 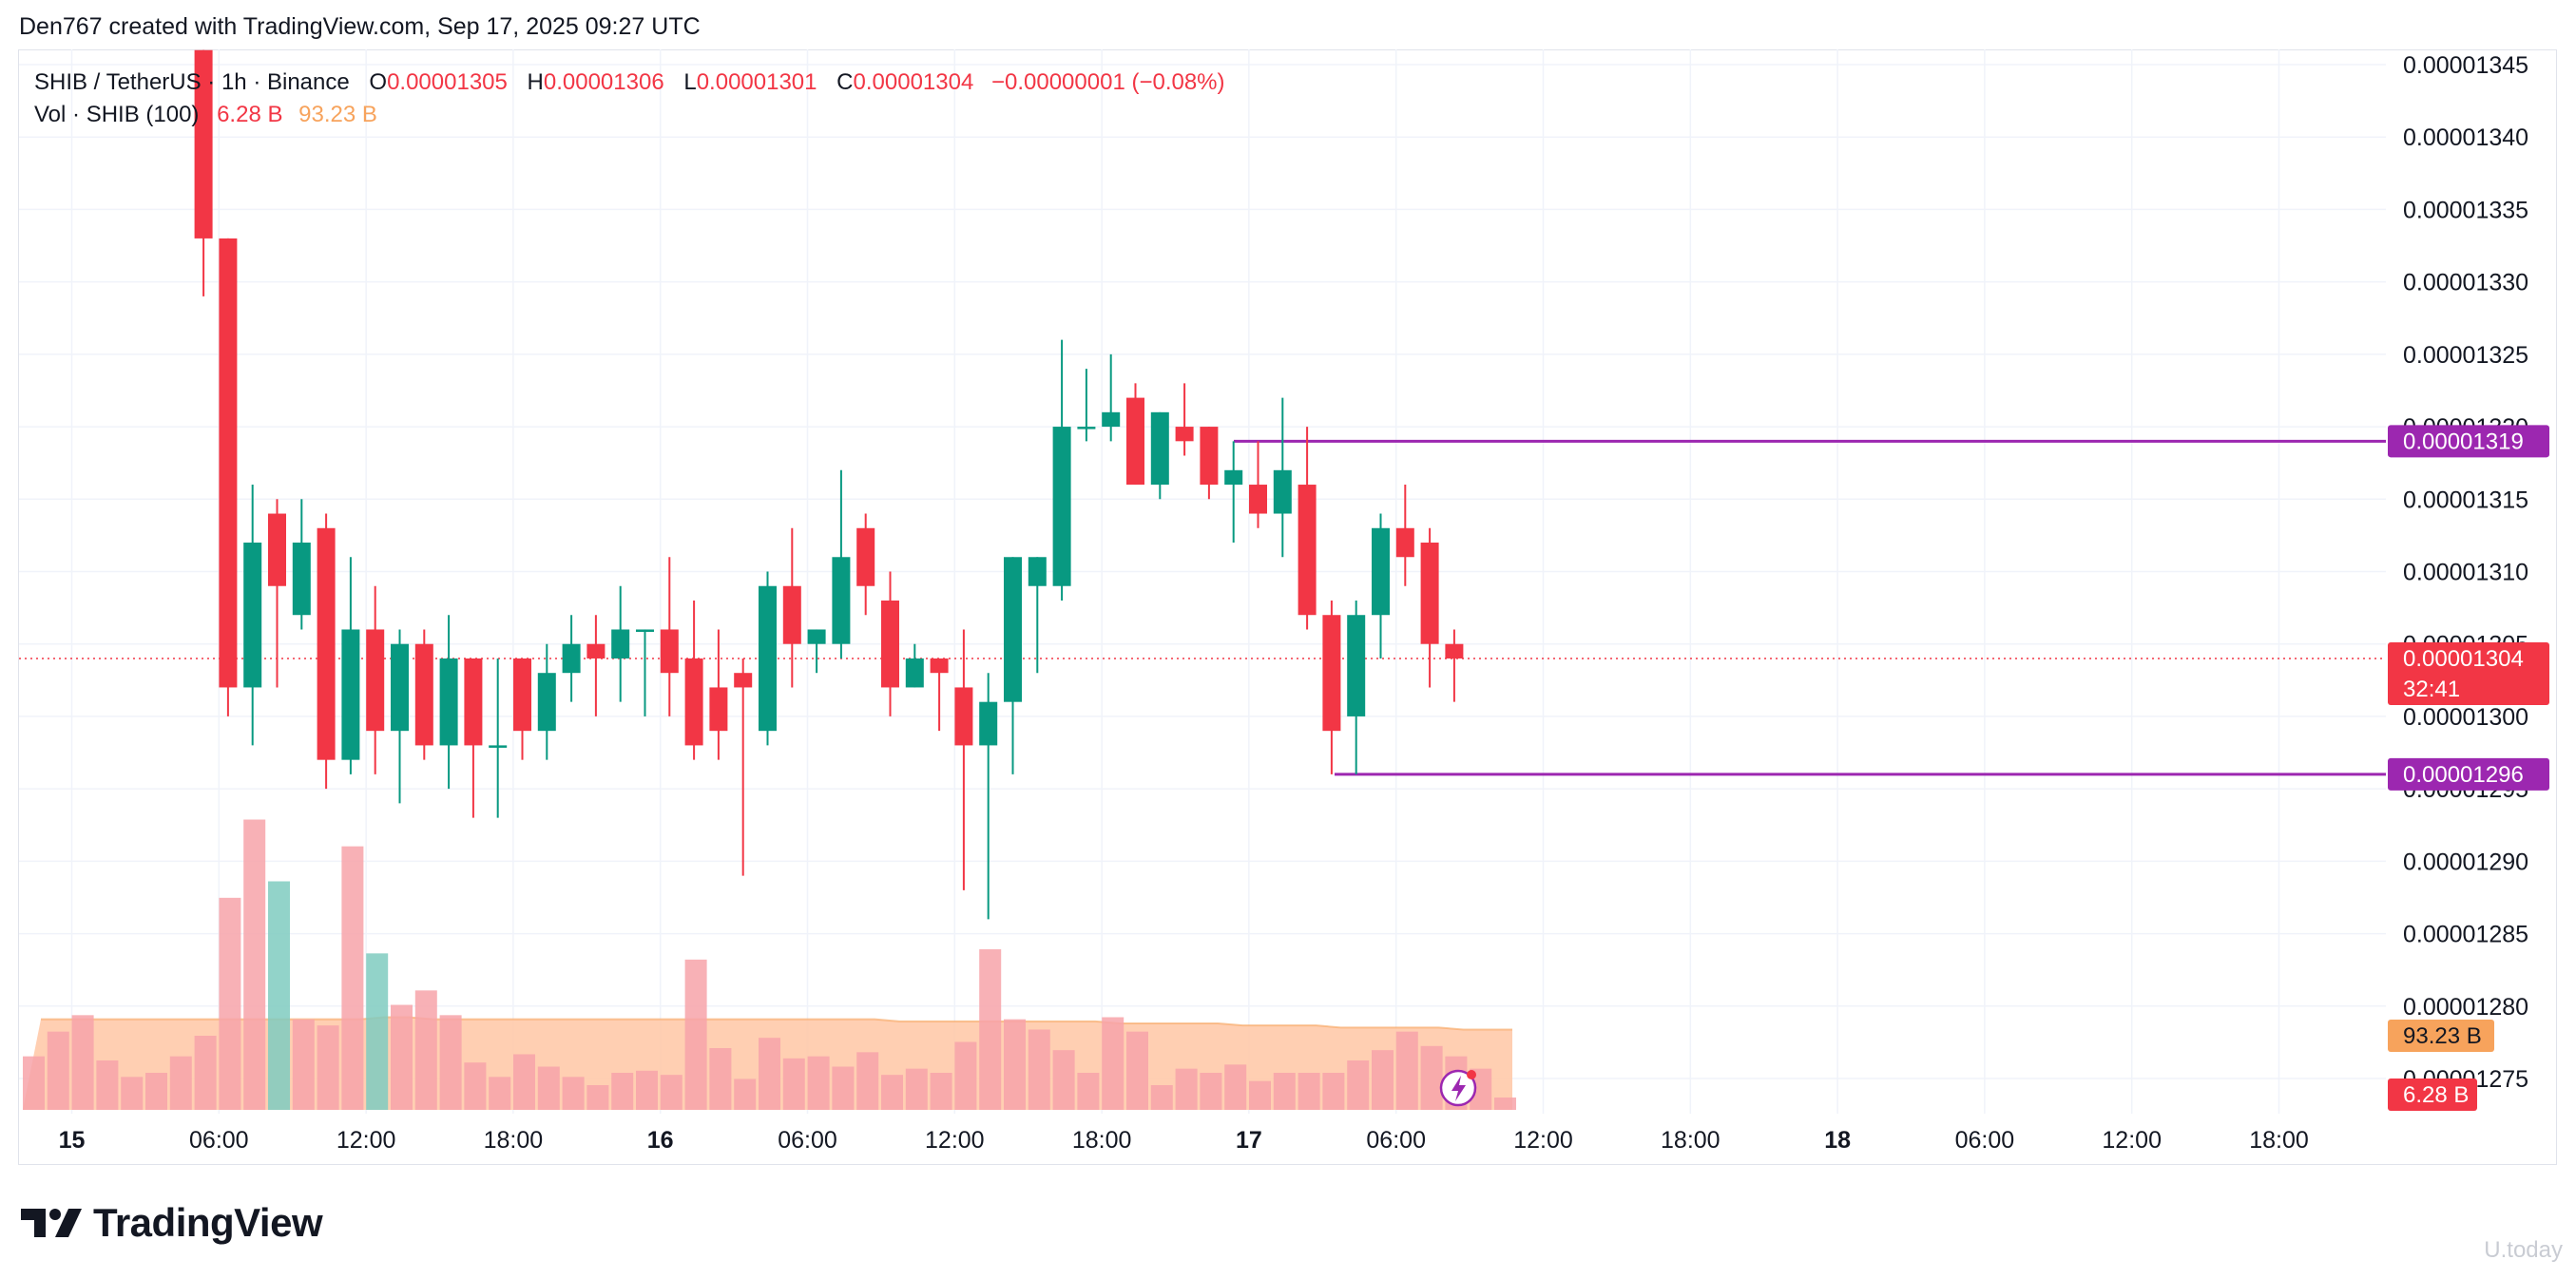 I want to click on time-axis-label: 06:00, so click(x=219, y=1140).